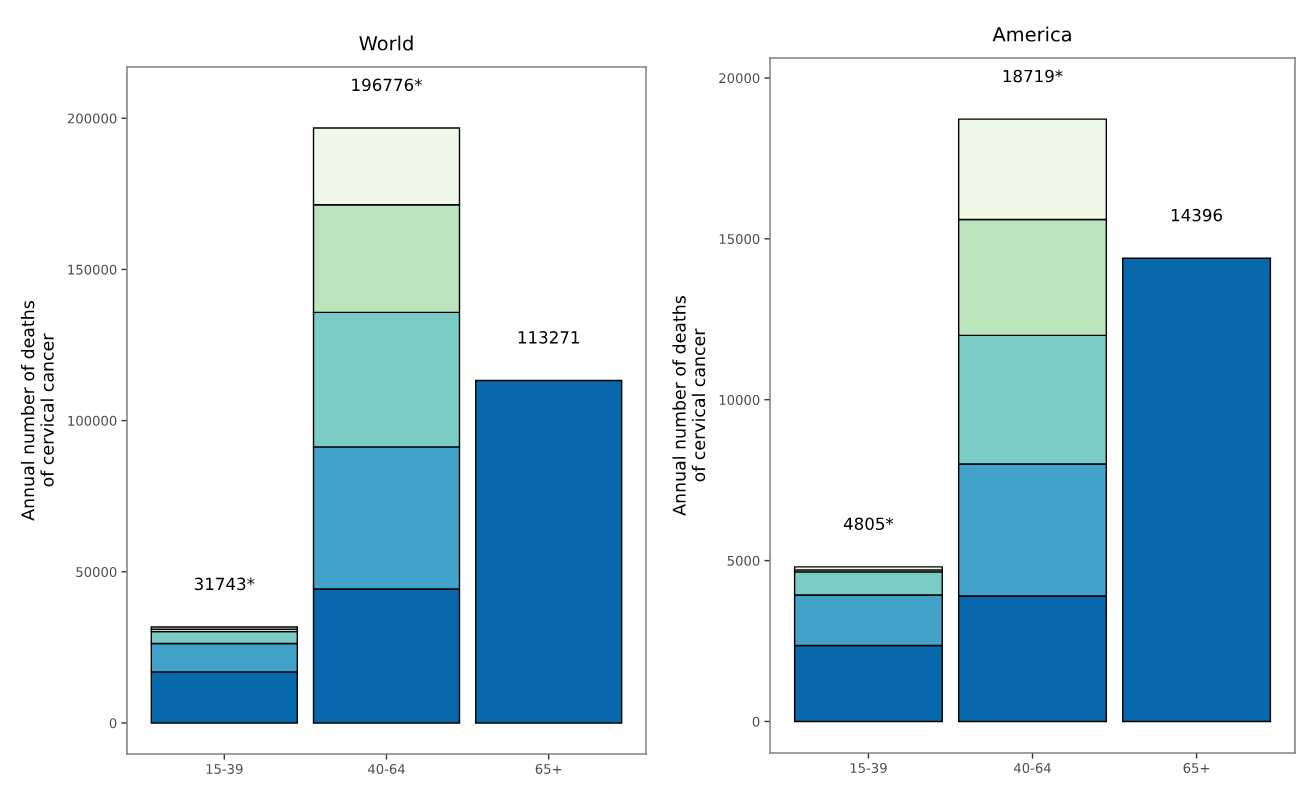 This screenshot has width=1308, height=787. Describe the element at coordinates (739, 399) in the screenshot. I see `y-tick-label: 10000` at that location.